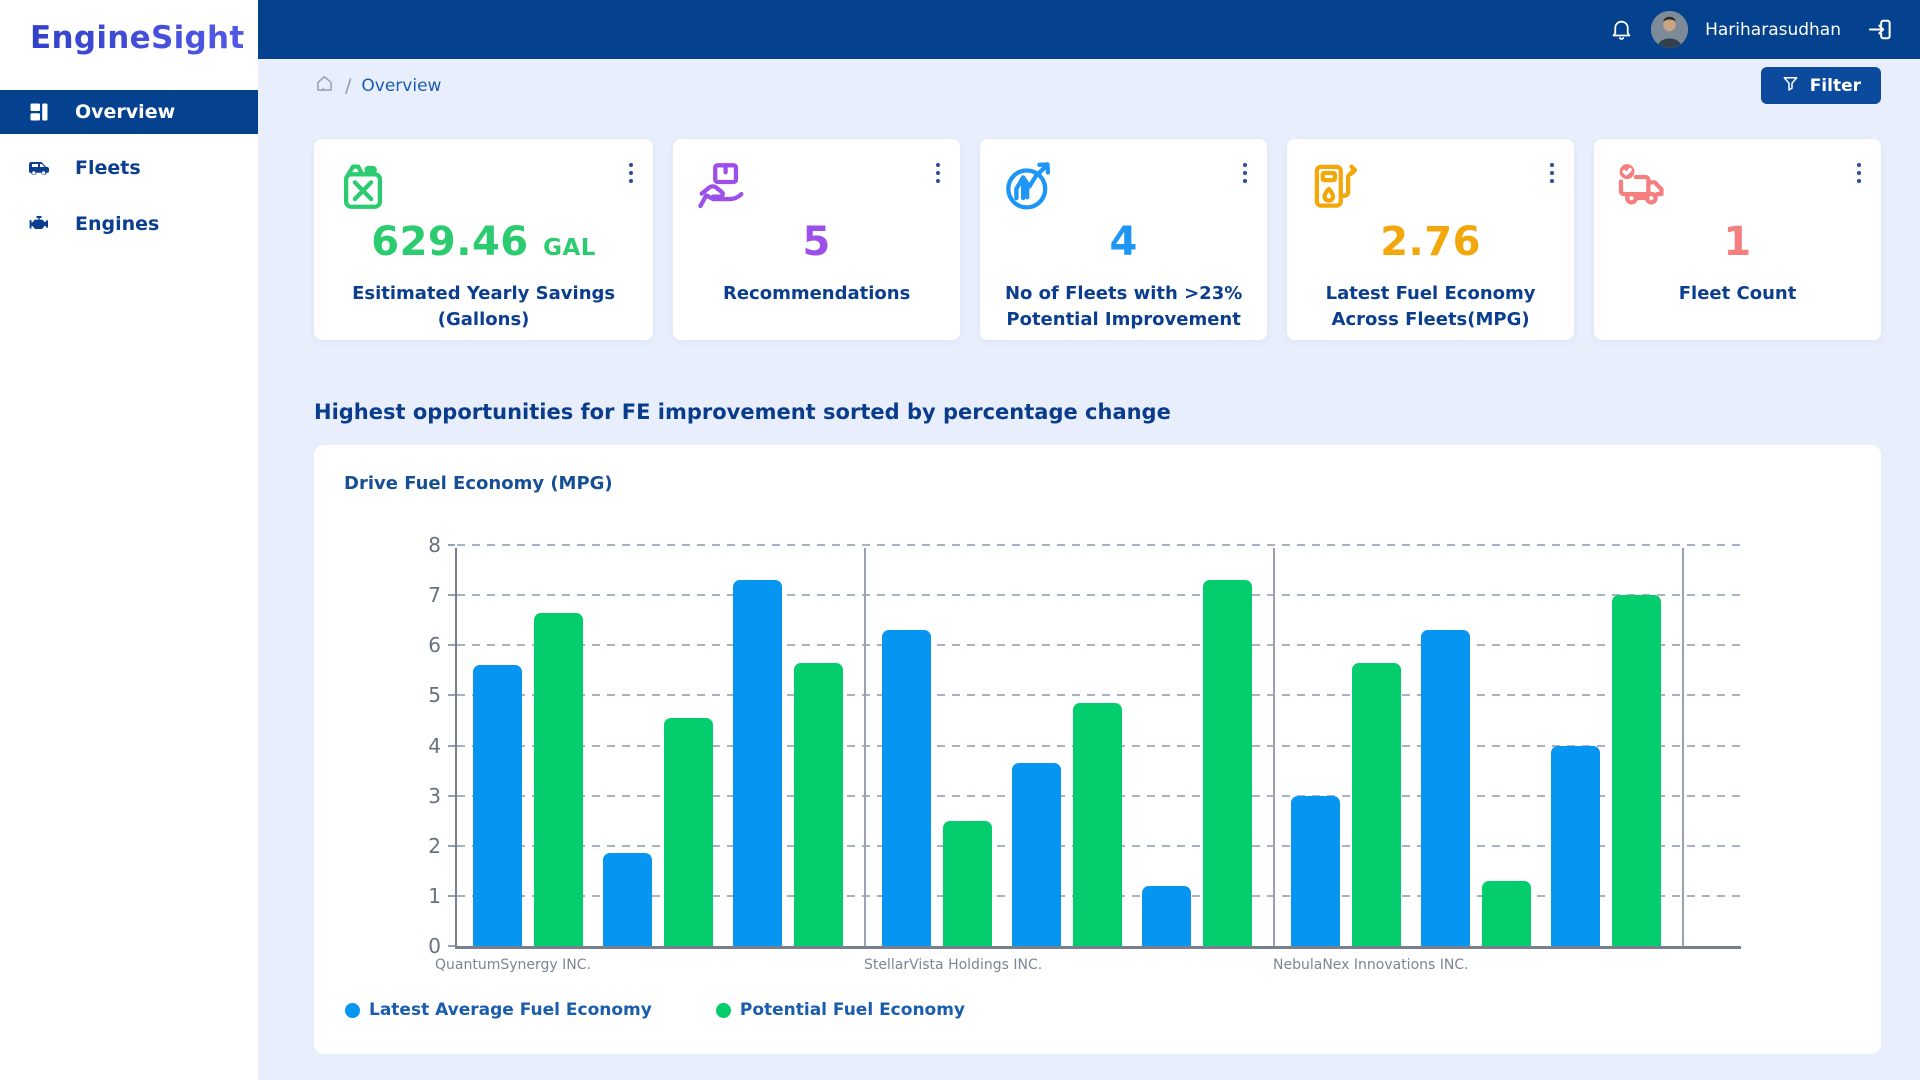 The image size is (1920, 1080). Describe the element at coordinates (434, 795) in the screenshot. I see `y-axis-tick-label: 3` at that location.